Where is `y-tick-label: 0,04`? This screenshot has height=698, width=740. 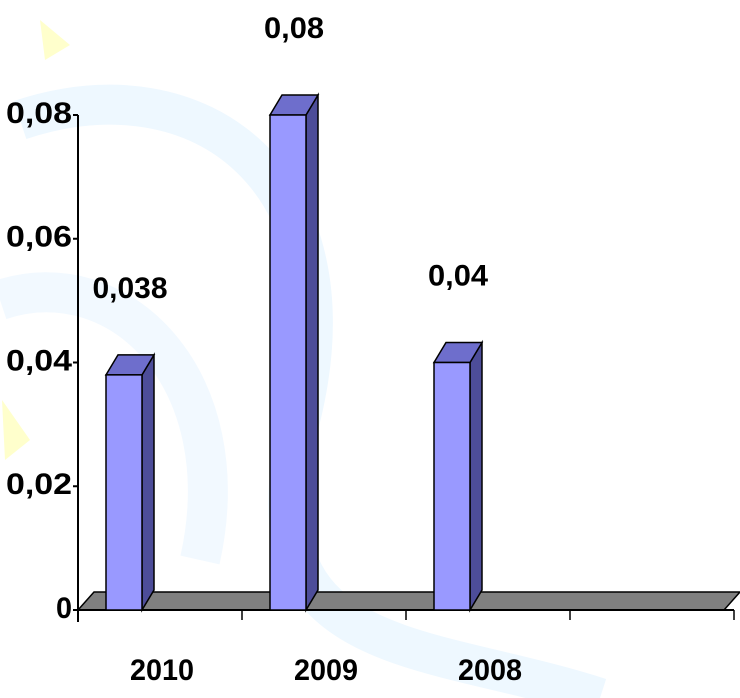 y-tick-label: 0,04 is located at coordinates (39, 360).